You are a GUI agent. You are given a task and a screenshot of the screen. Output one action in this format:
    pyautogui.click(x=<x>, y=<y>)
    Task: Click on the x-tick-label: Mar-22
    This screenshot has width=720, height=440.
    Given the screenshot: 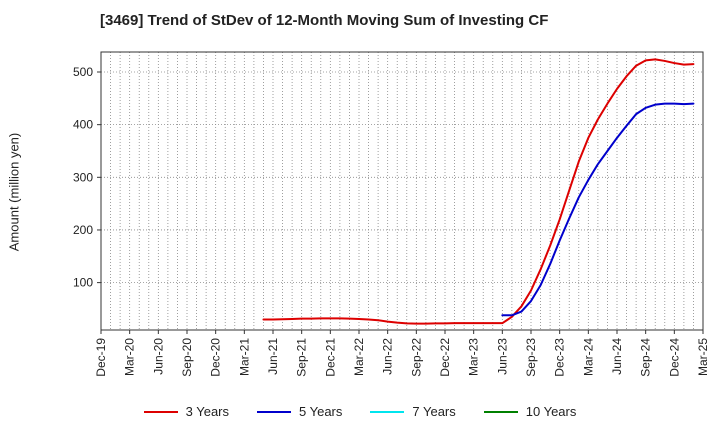 What is the action you would take?
    pyautogui.click(x=359, y=357)
    